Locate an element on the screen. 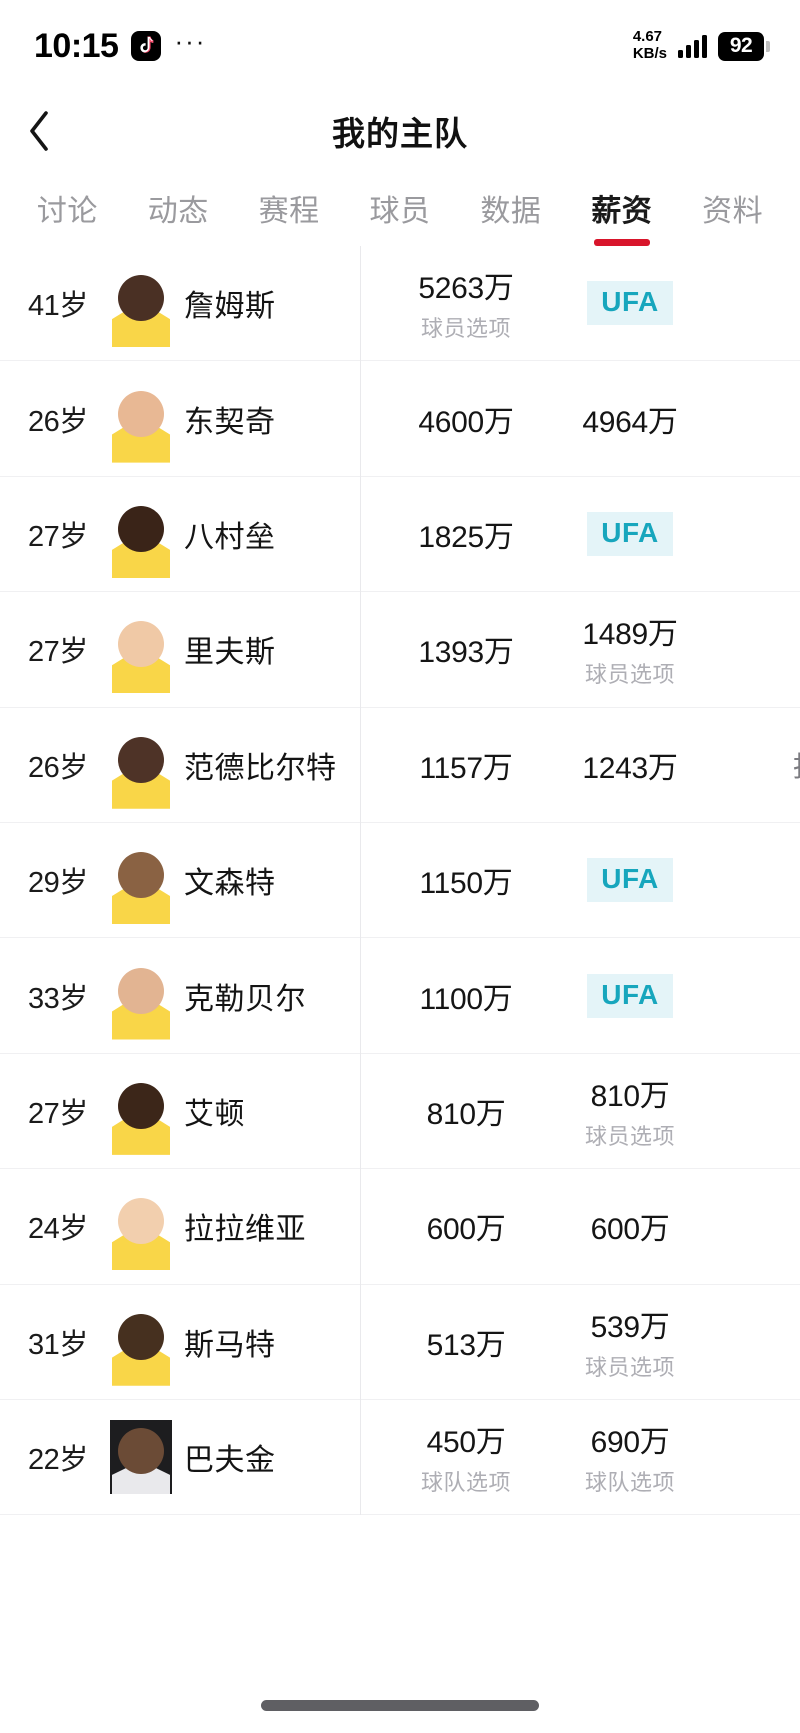 The image size is (800, 1733). salary-amount: 513万 is located at coordinates (466, 1345).